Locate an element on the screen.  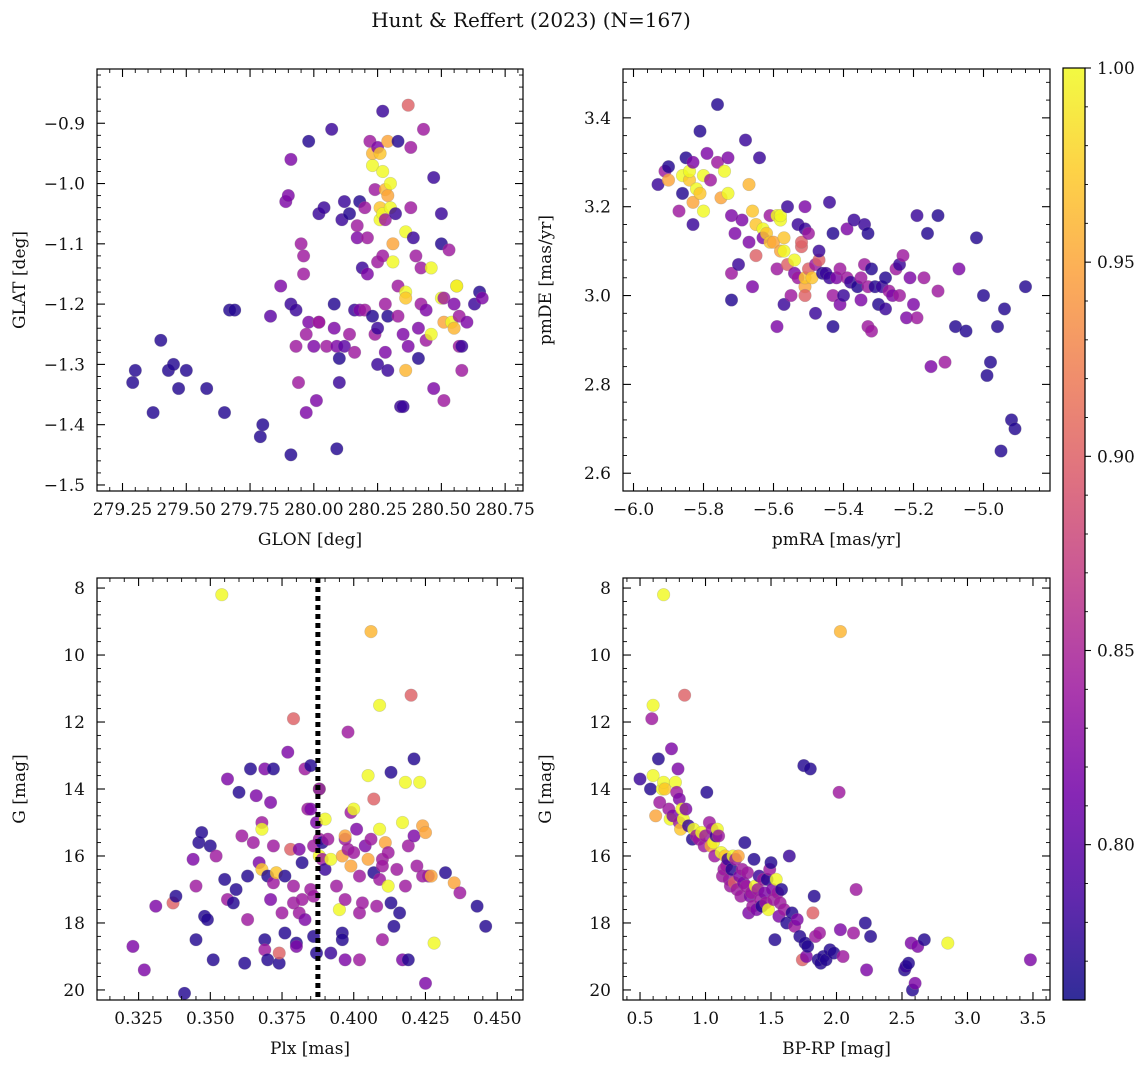
x-tick-label: 280.75 is located at coordinates (504, 510).